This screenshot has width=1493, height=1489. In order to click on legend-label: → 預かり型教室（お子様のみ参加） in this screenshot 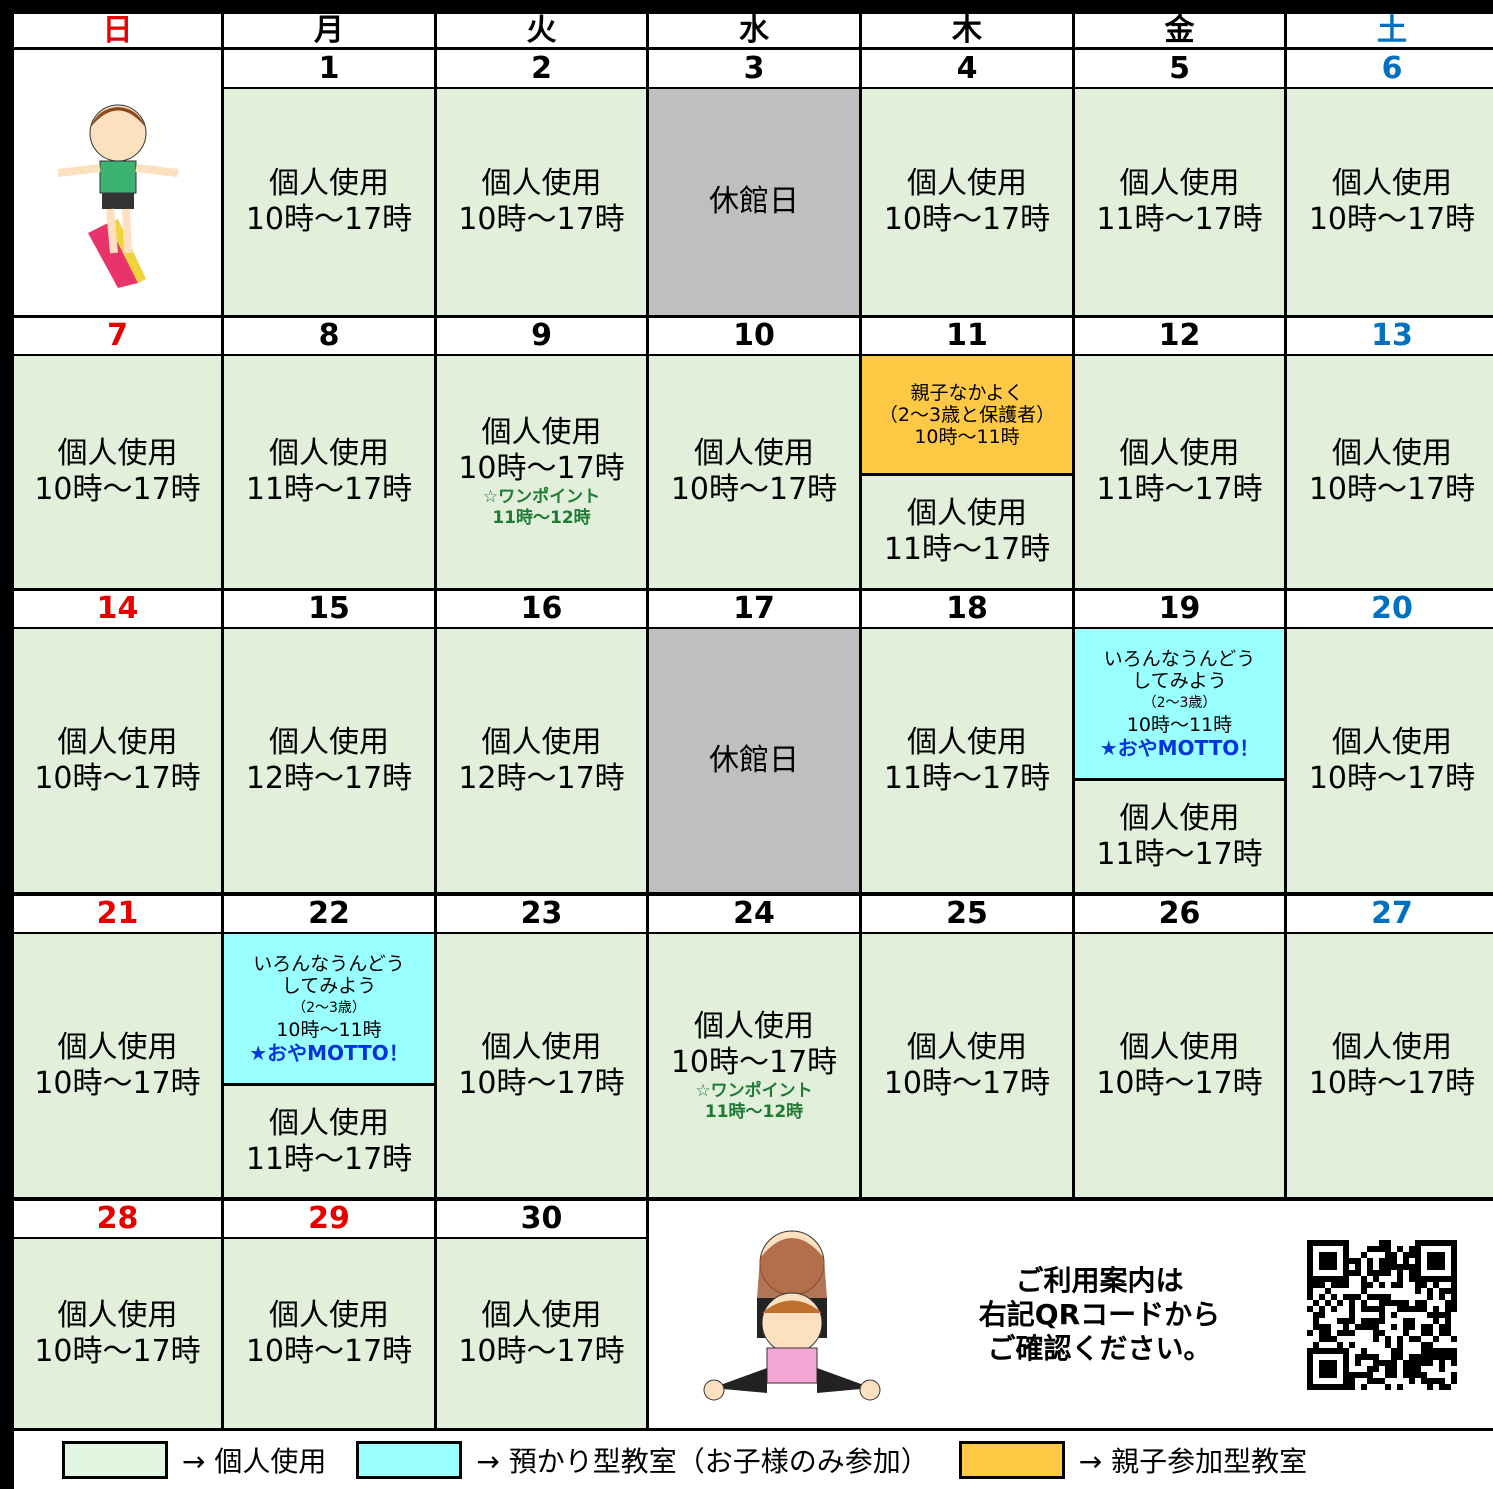, I will do `click(702, 1461)`.